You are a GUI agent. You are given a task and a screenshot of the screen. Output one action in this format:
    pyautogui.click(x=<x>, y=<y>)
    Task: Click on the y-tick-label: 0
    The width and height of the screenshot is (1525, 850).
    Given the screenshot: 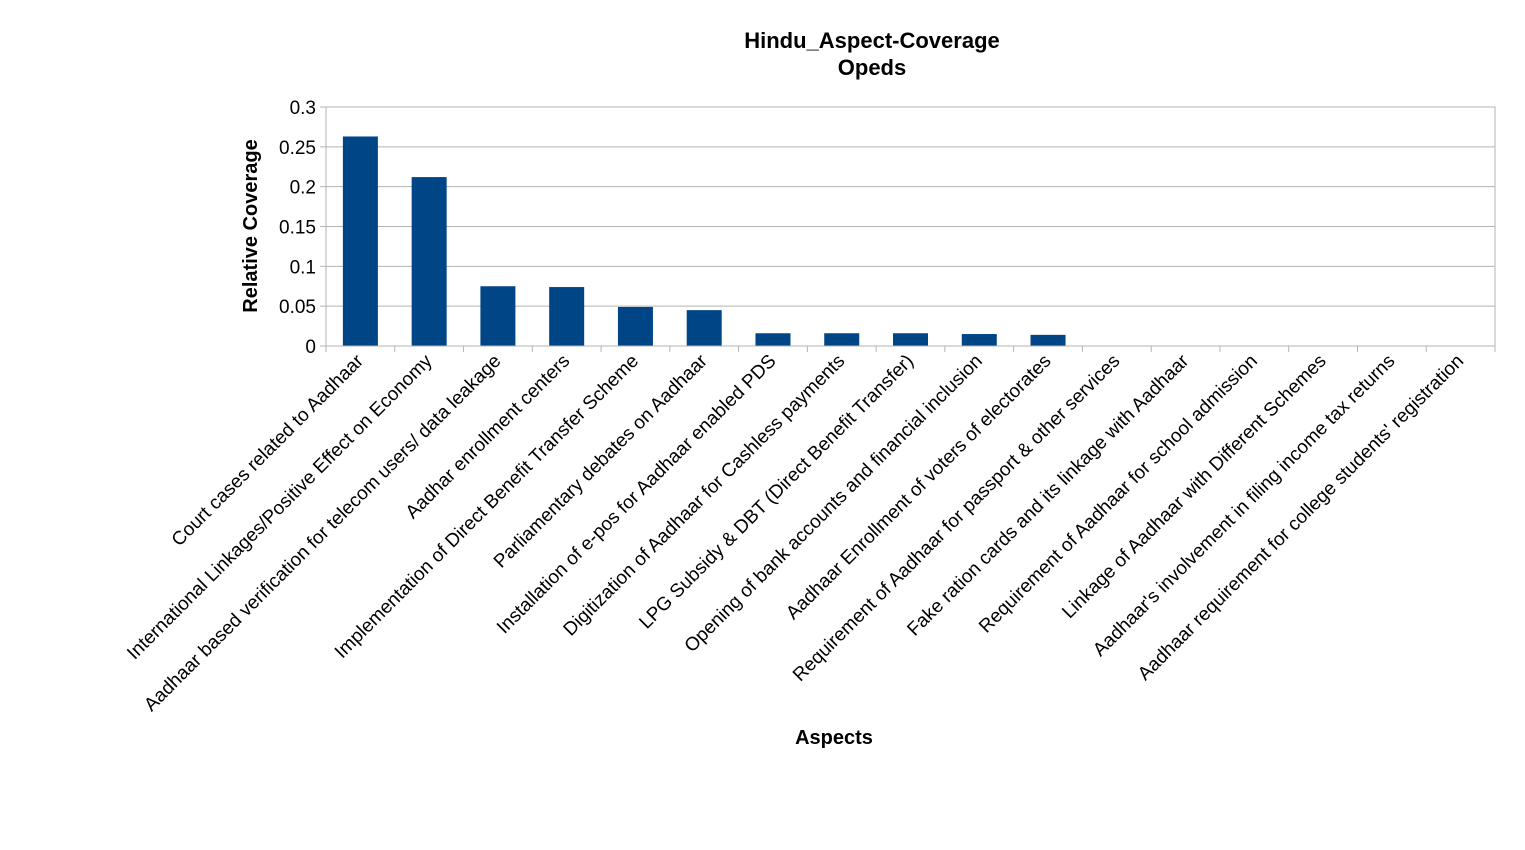 What is the action you would take?
    pyautogui.click(x=310, y=347)
    